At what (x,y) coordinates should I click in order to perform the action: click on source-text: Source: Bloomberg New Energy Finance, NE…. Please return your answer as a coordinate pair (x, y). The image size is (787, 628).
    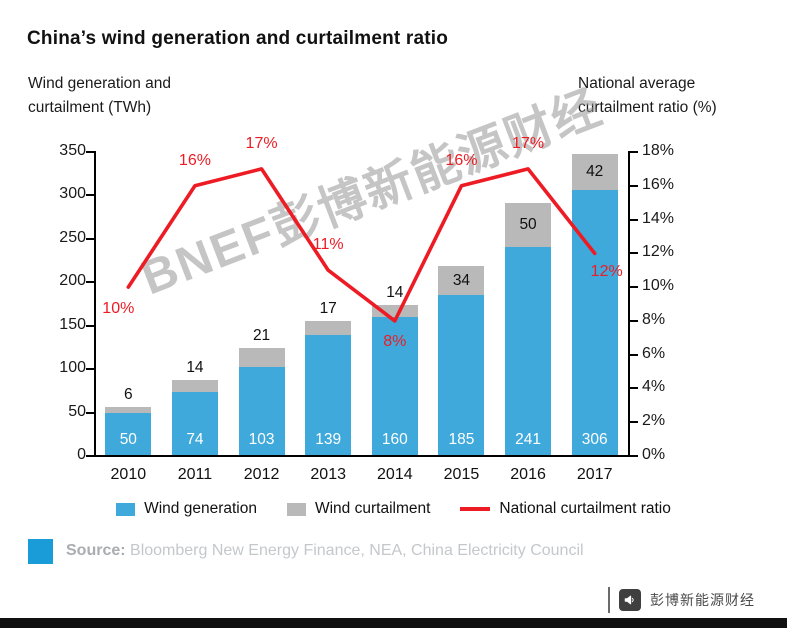
    Looking at the image, I should click on (371, 551).